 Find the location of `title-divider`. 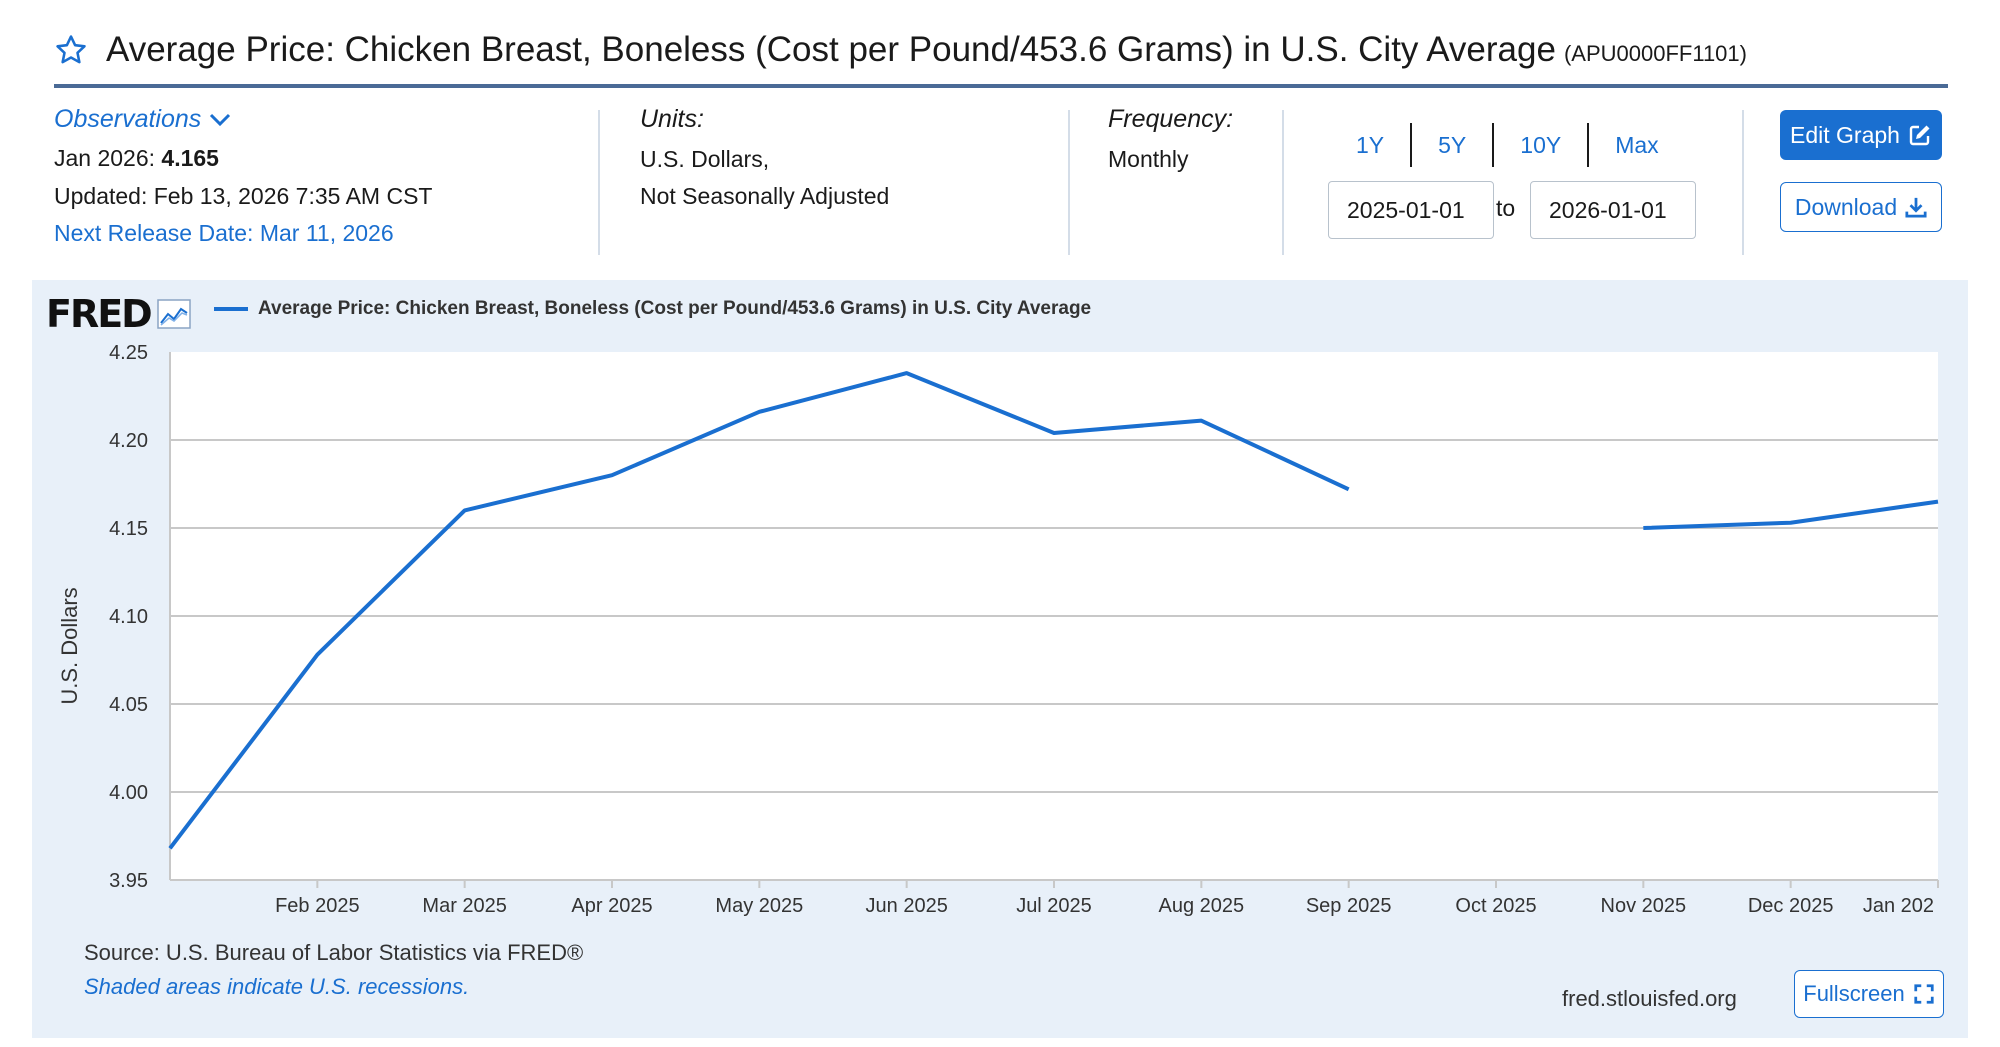

title-divider is located at coordinates (1001, 86).